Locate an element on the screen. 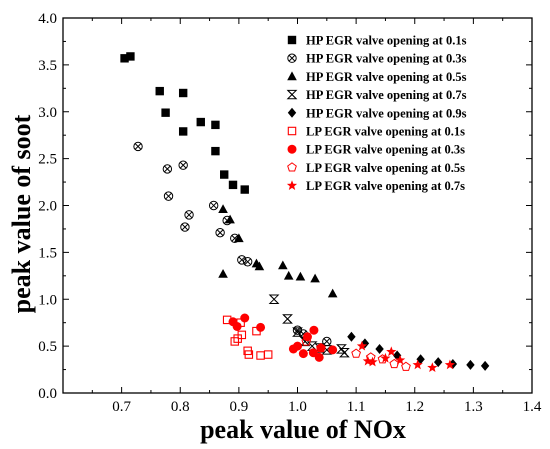 This screenshot has width=550, height=449. x-tick-label: 0.9 is located at coordinates (239, 407).